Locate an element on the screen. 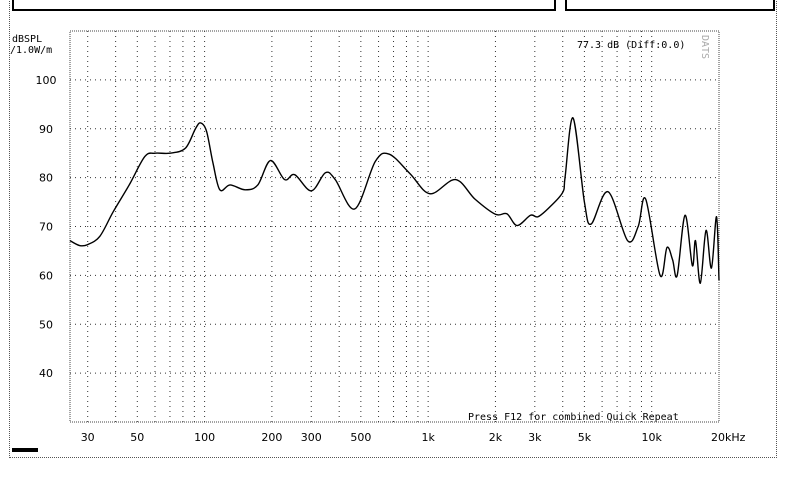  x-tick-label: 500 is located at coordinates (360, 437).